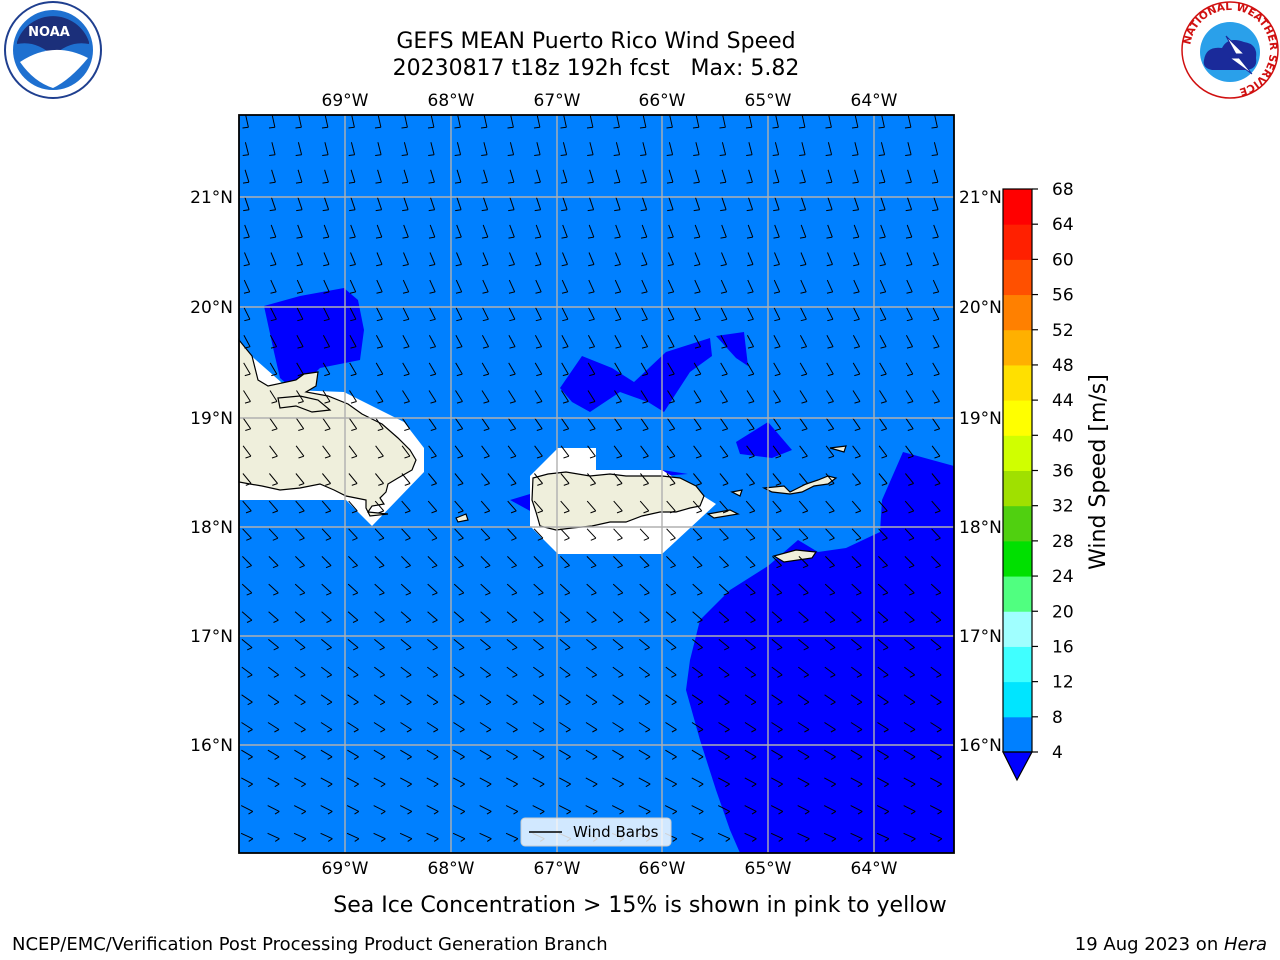 The image size is (1280, 960). I want to click on colorbar-under-arrow, so click(1018, 766).